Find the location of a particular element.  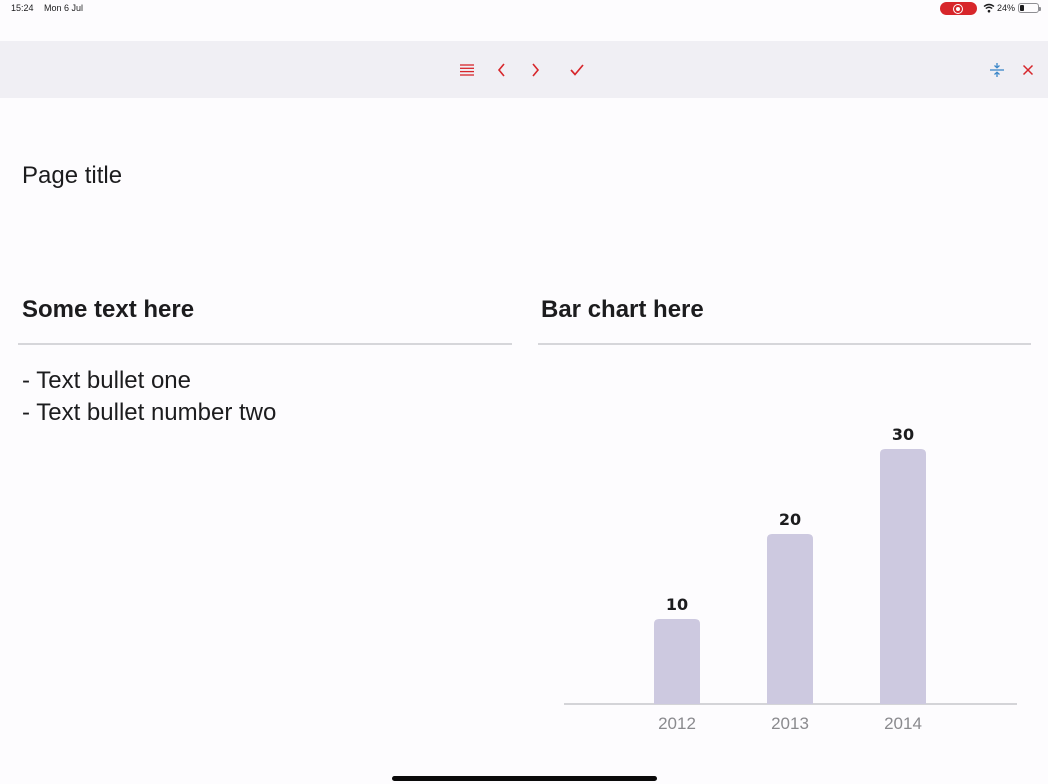

status-date: Mon 6 Jul is located at coordinates (64, 8).